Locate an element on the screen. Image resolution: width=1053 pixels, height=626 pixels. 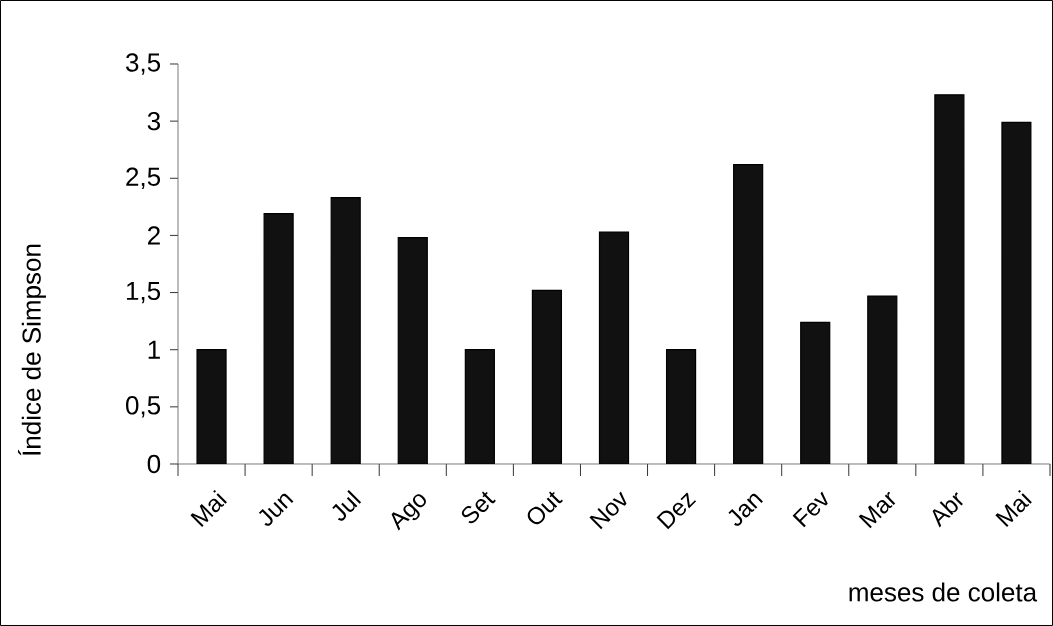
x-tick-label: Set is located at coordinates (478, 507).